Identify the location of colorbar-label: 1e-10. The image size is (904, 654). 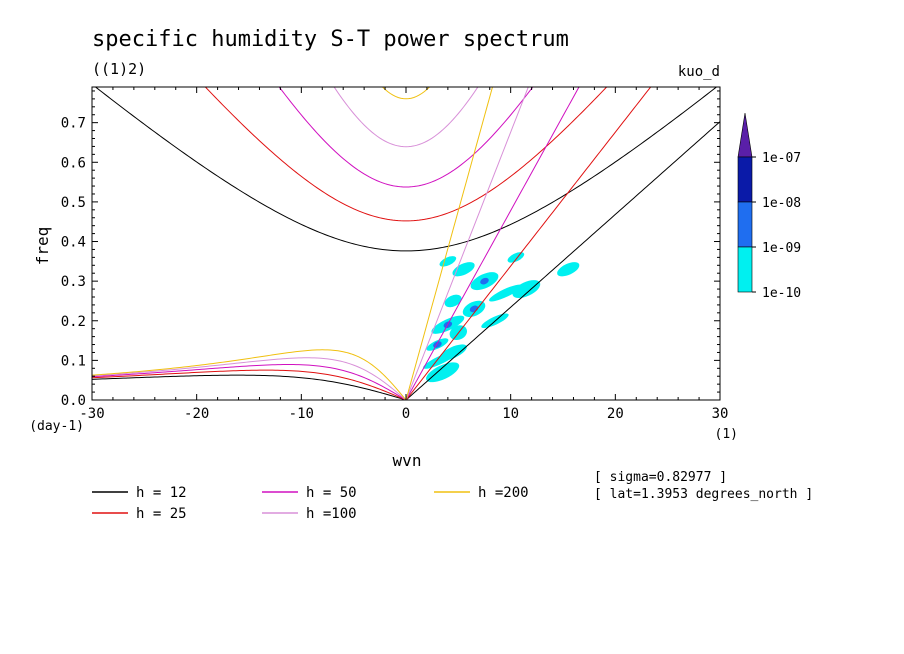
(781, 293).